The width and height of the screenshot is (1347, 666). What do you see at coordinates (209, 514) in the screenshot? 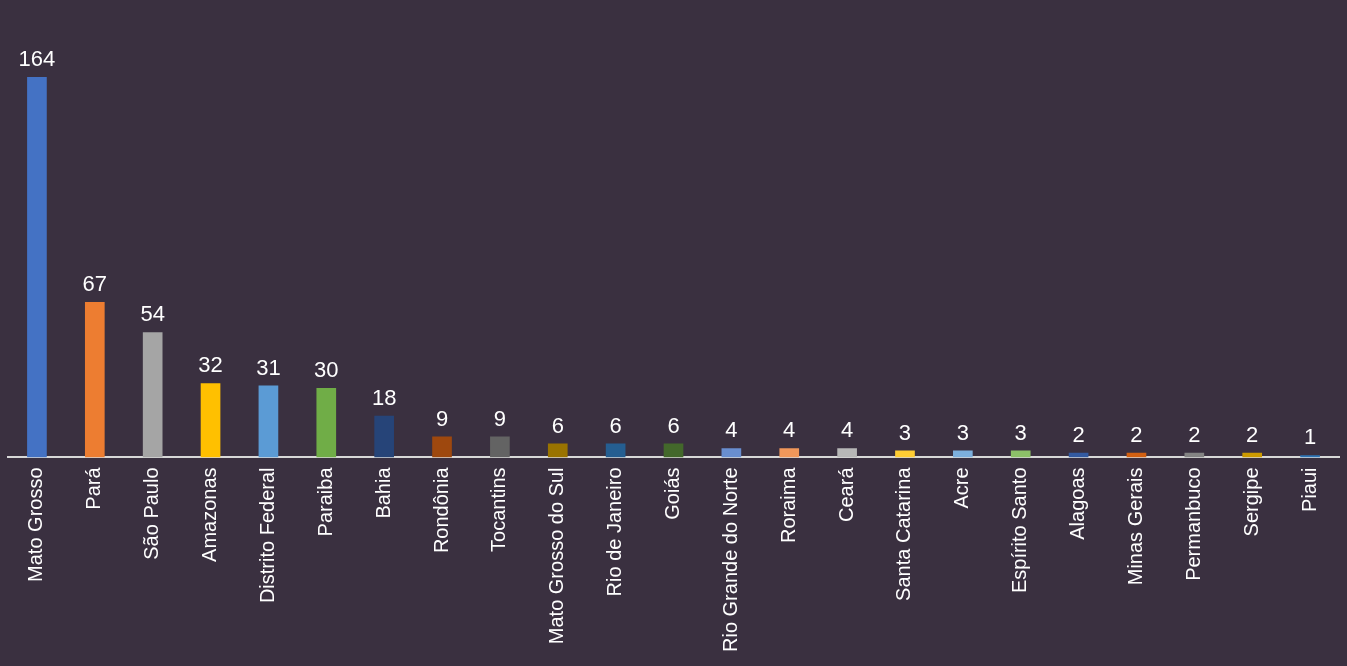
I see `x-tick-label: Amazonas` at bounding box center [209, 514].